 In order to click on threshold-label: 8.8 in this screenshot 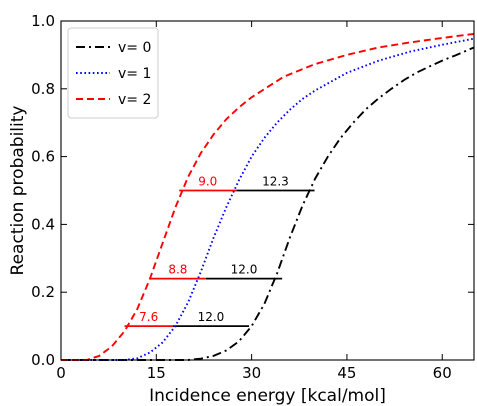, I will do `click(177, 270)`.